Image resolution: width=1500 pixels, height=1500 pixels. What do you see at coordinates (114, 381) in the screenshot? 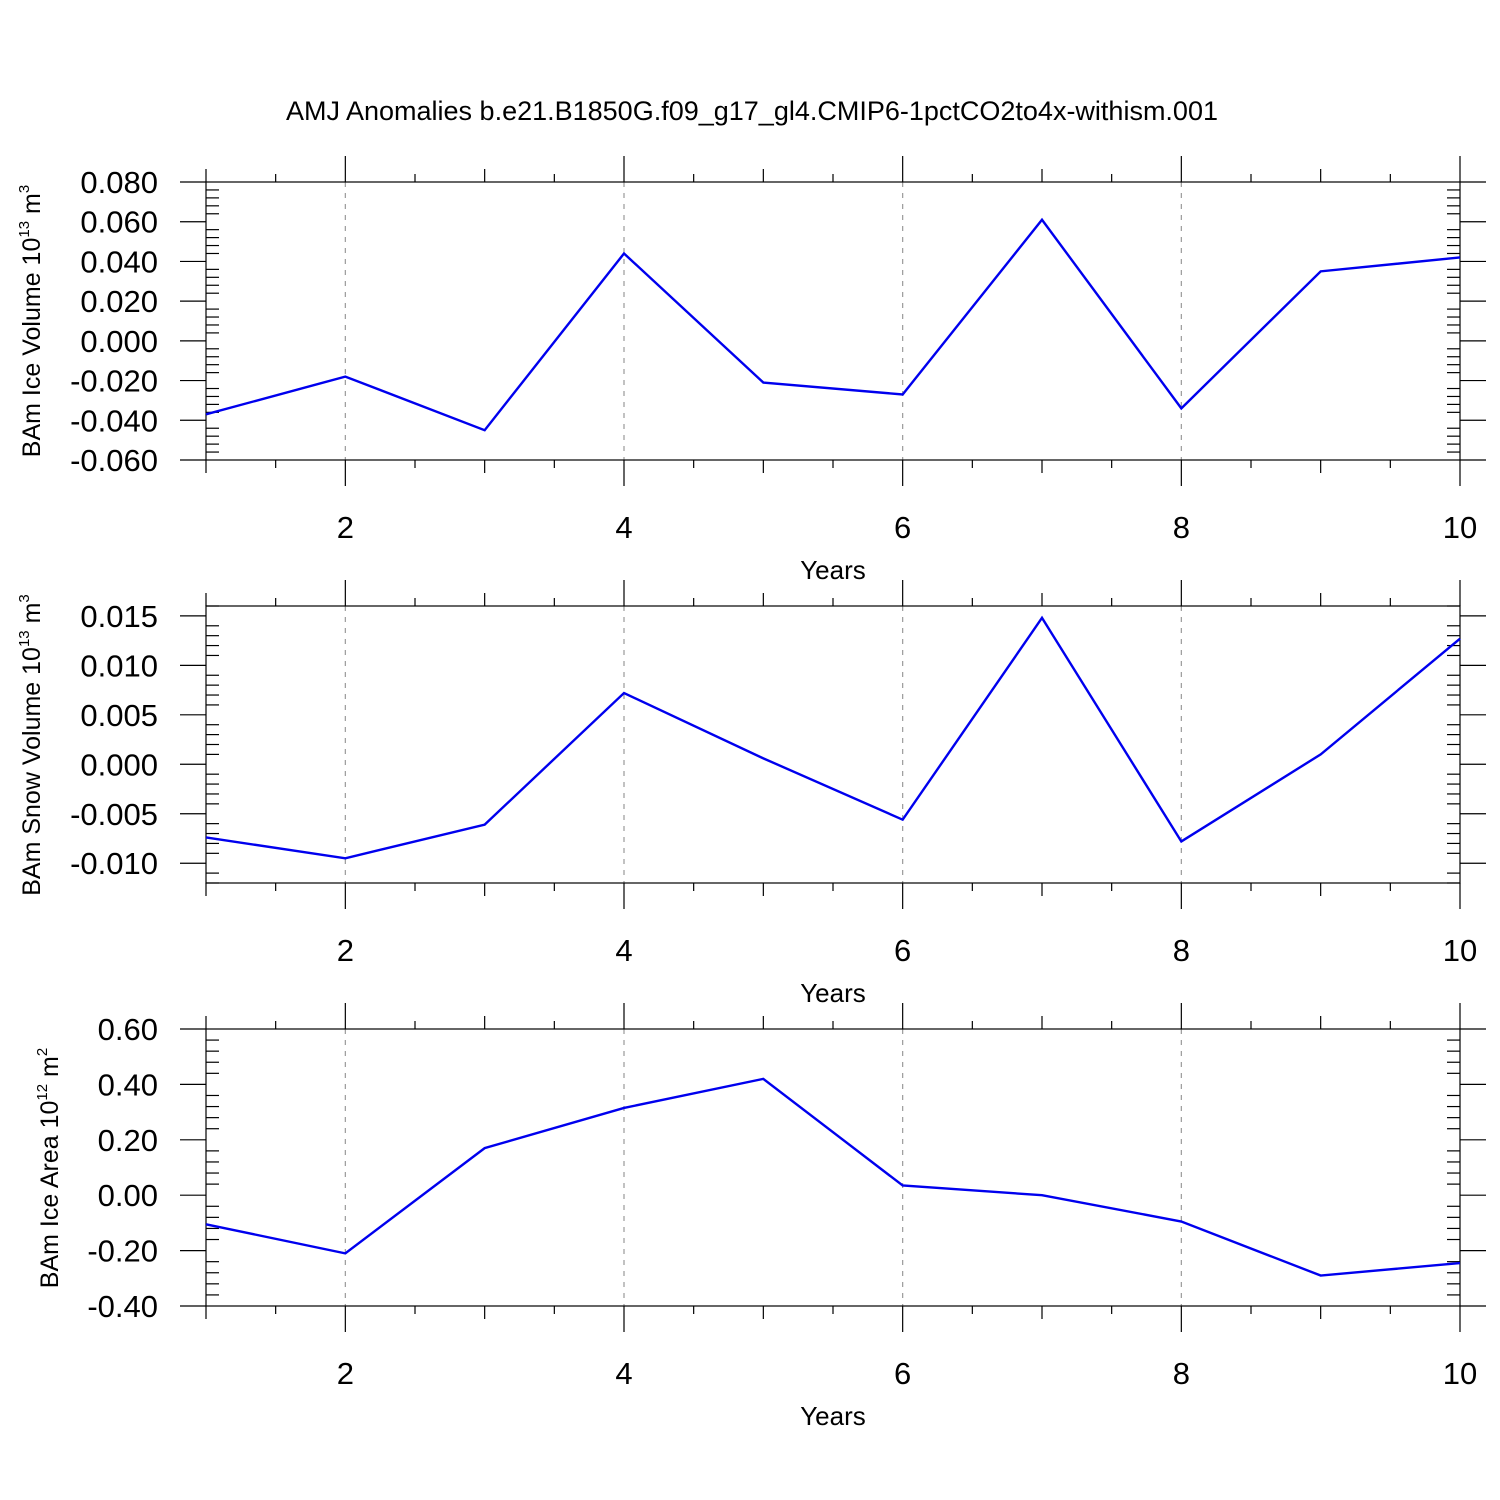
I see `y-tick-label: -0.020` at bounding box center [114, 381].